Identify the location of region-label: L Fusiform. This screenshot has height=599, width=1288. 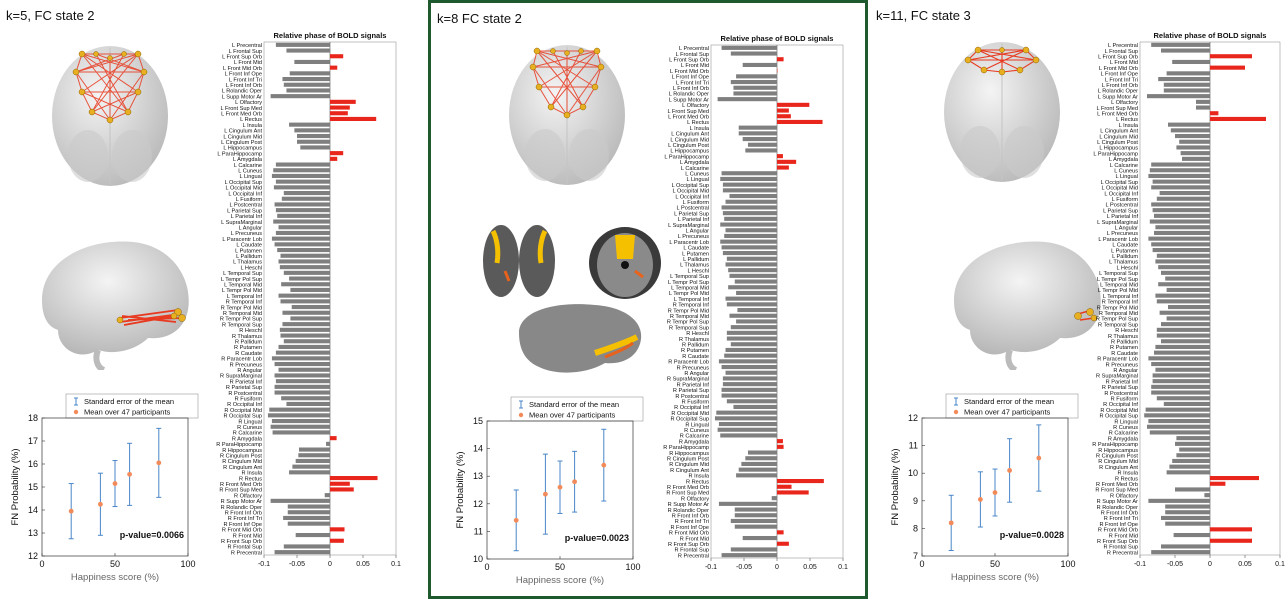
(249, 200).